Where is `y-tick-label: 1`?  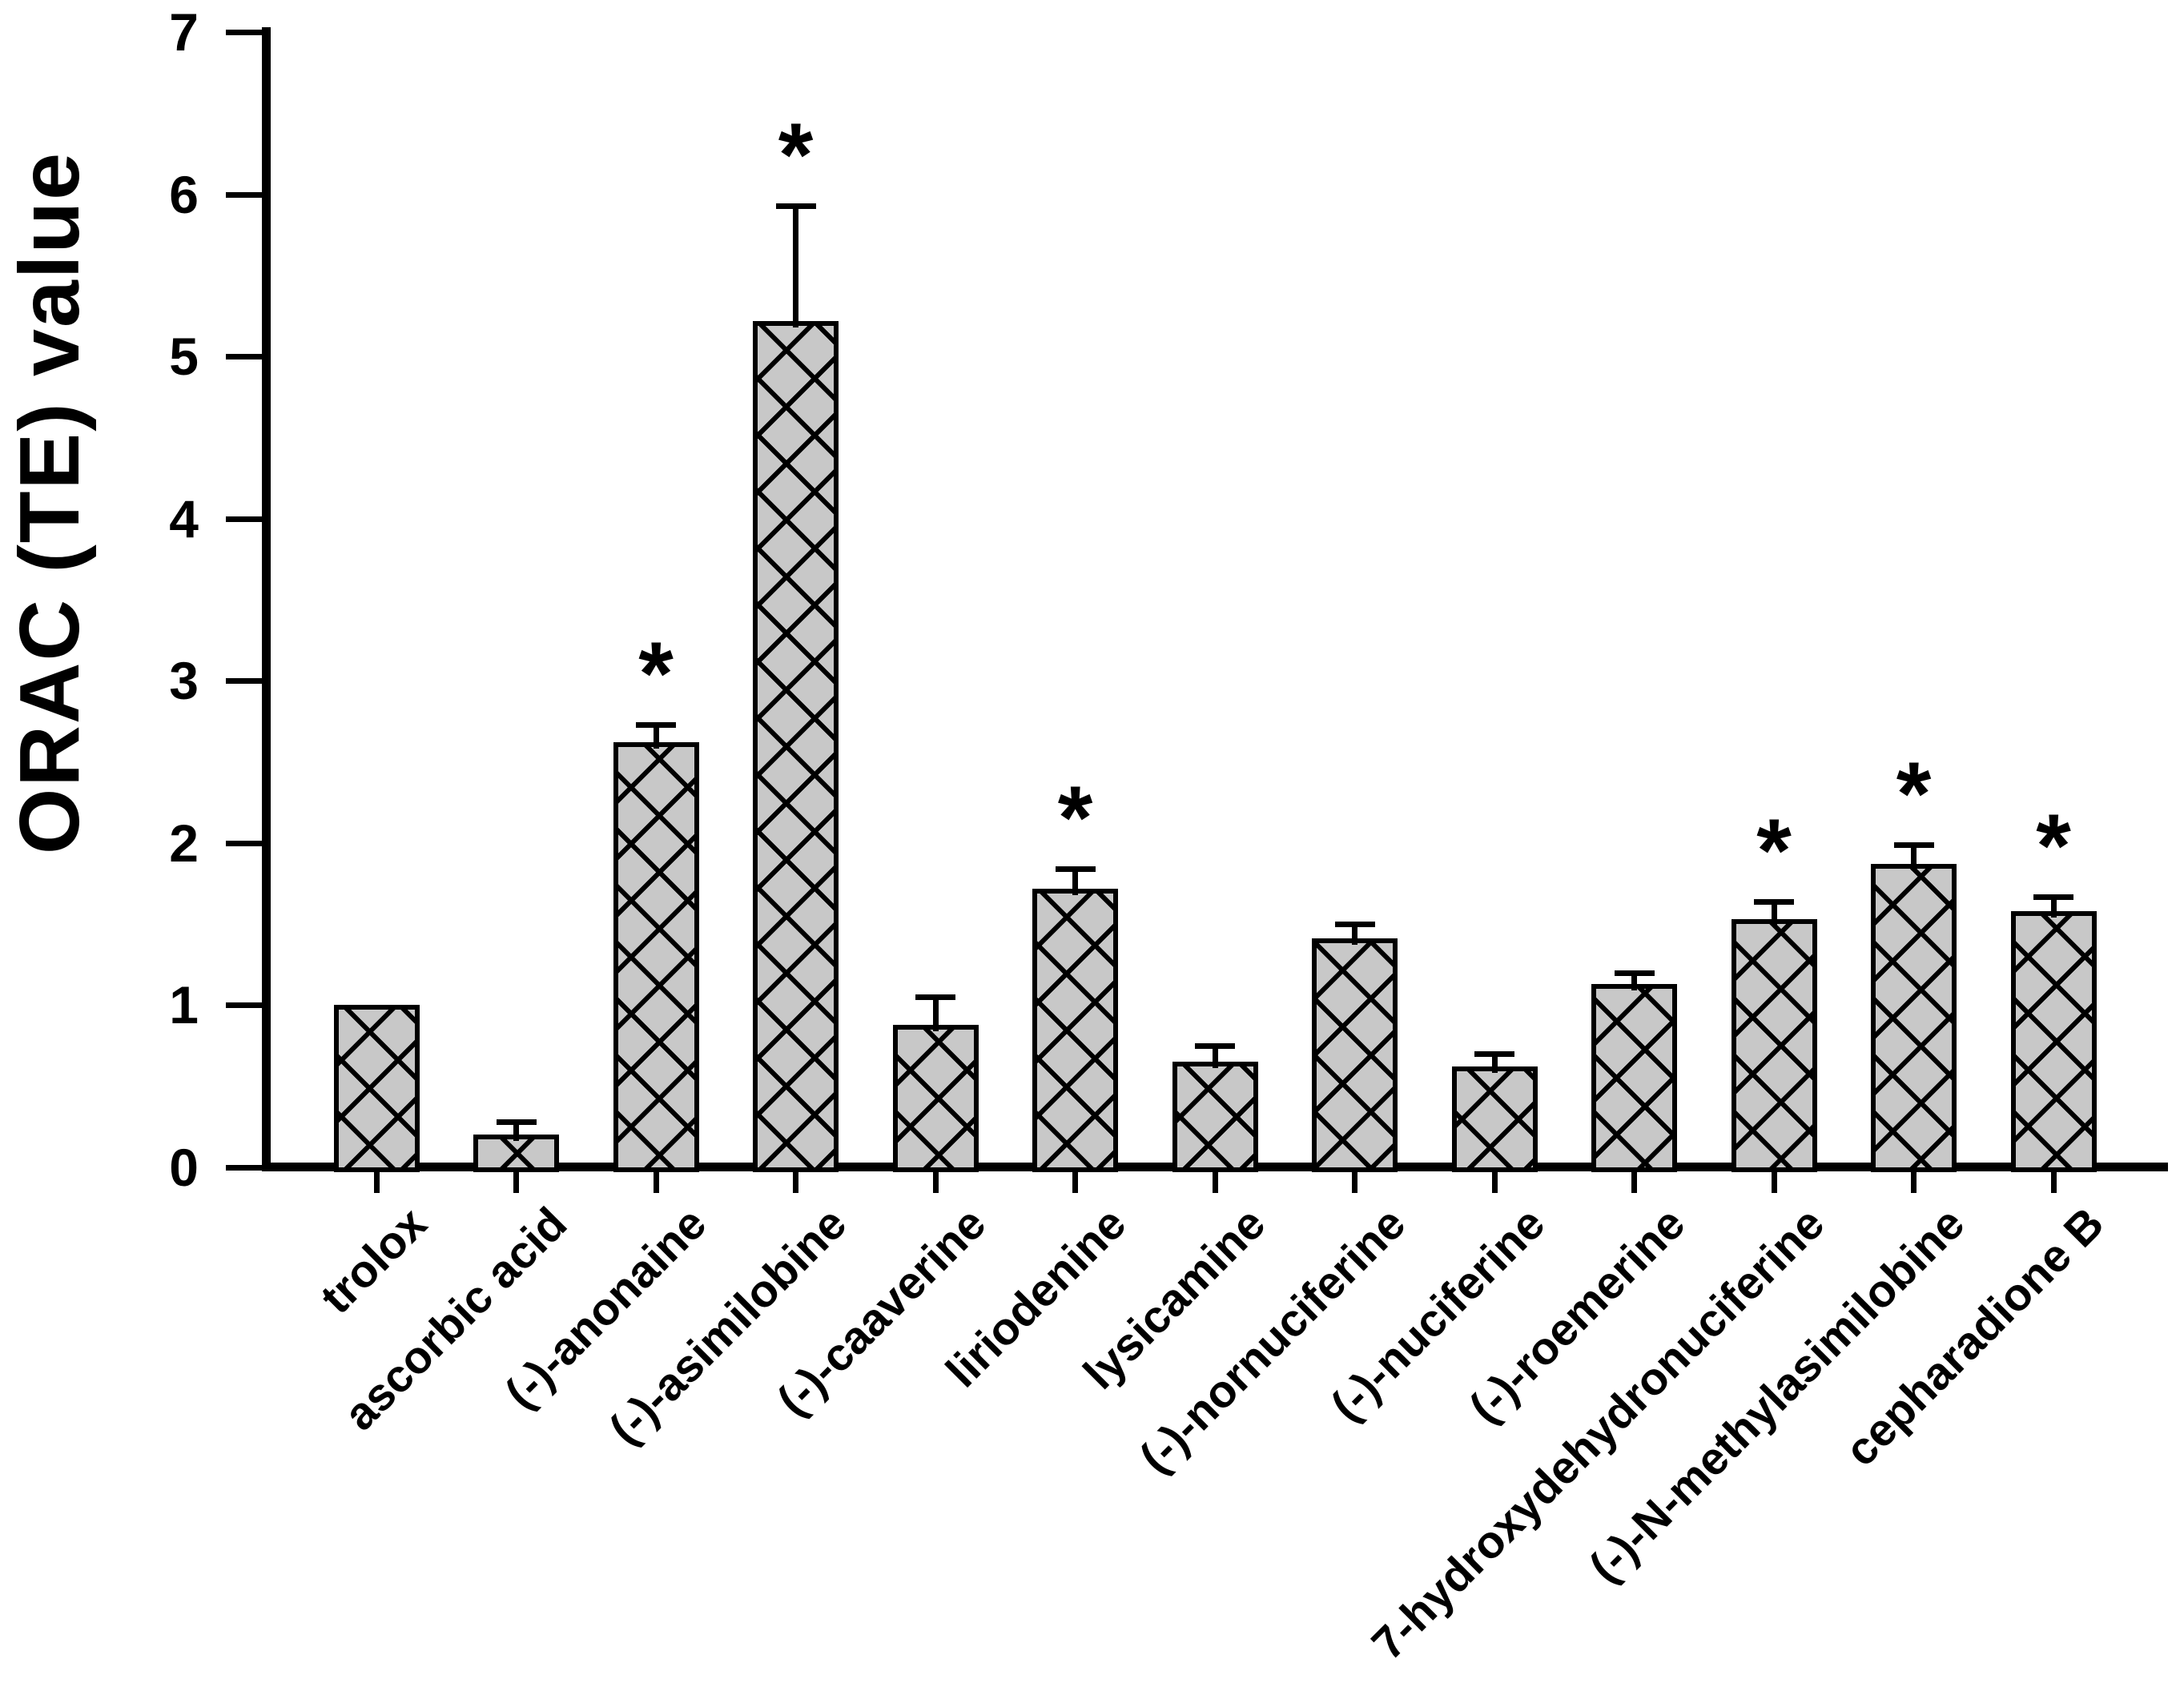
y-tick-label: 1 is located at coordinates (184, 1005).